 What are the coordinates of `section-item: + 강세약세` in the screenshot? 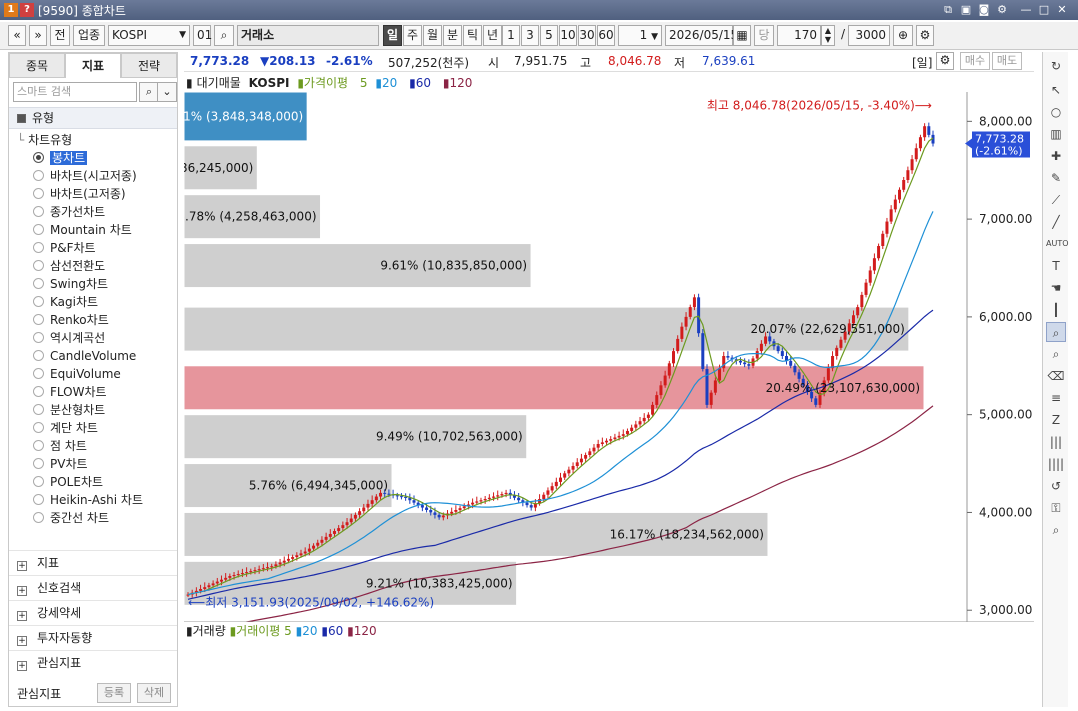 It's located at (93, 612).